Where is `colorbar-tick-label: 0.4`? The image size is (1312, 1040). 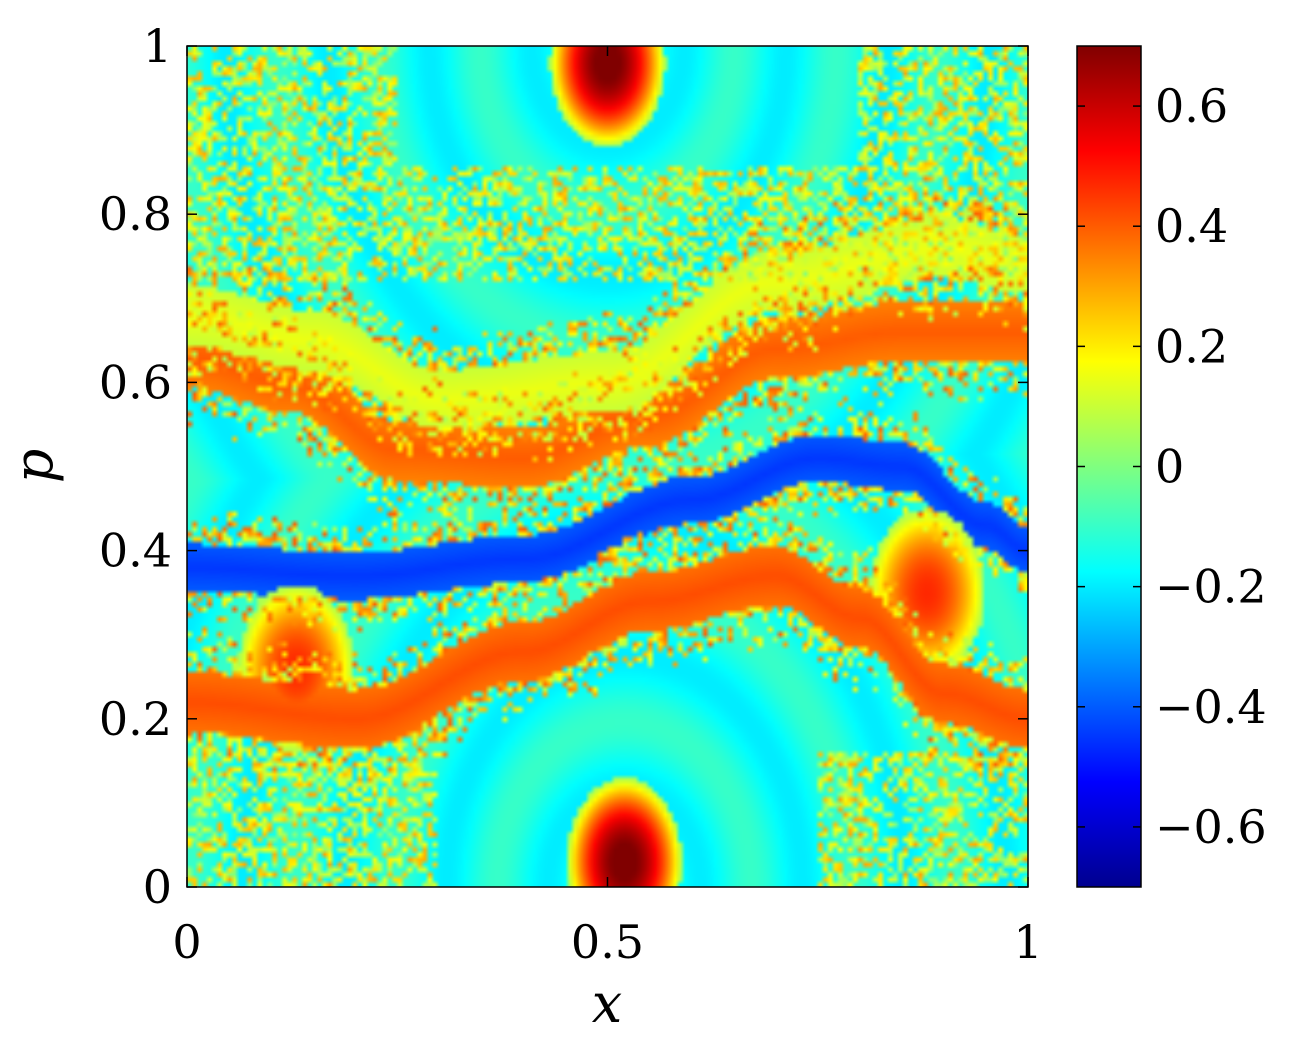
colorbar-tick-label: 0.4 is located at coordinates (1191, 226).